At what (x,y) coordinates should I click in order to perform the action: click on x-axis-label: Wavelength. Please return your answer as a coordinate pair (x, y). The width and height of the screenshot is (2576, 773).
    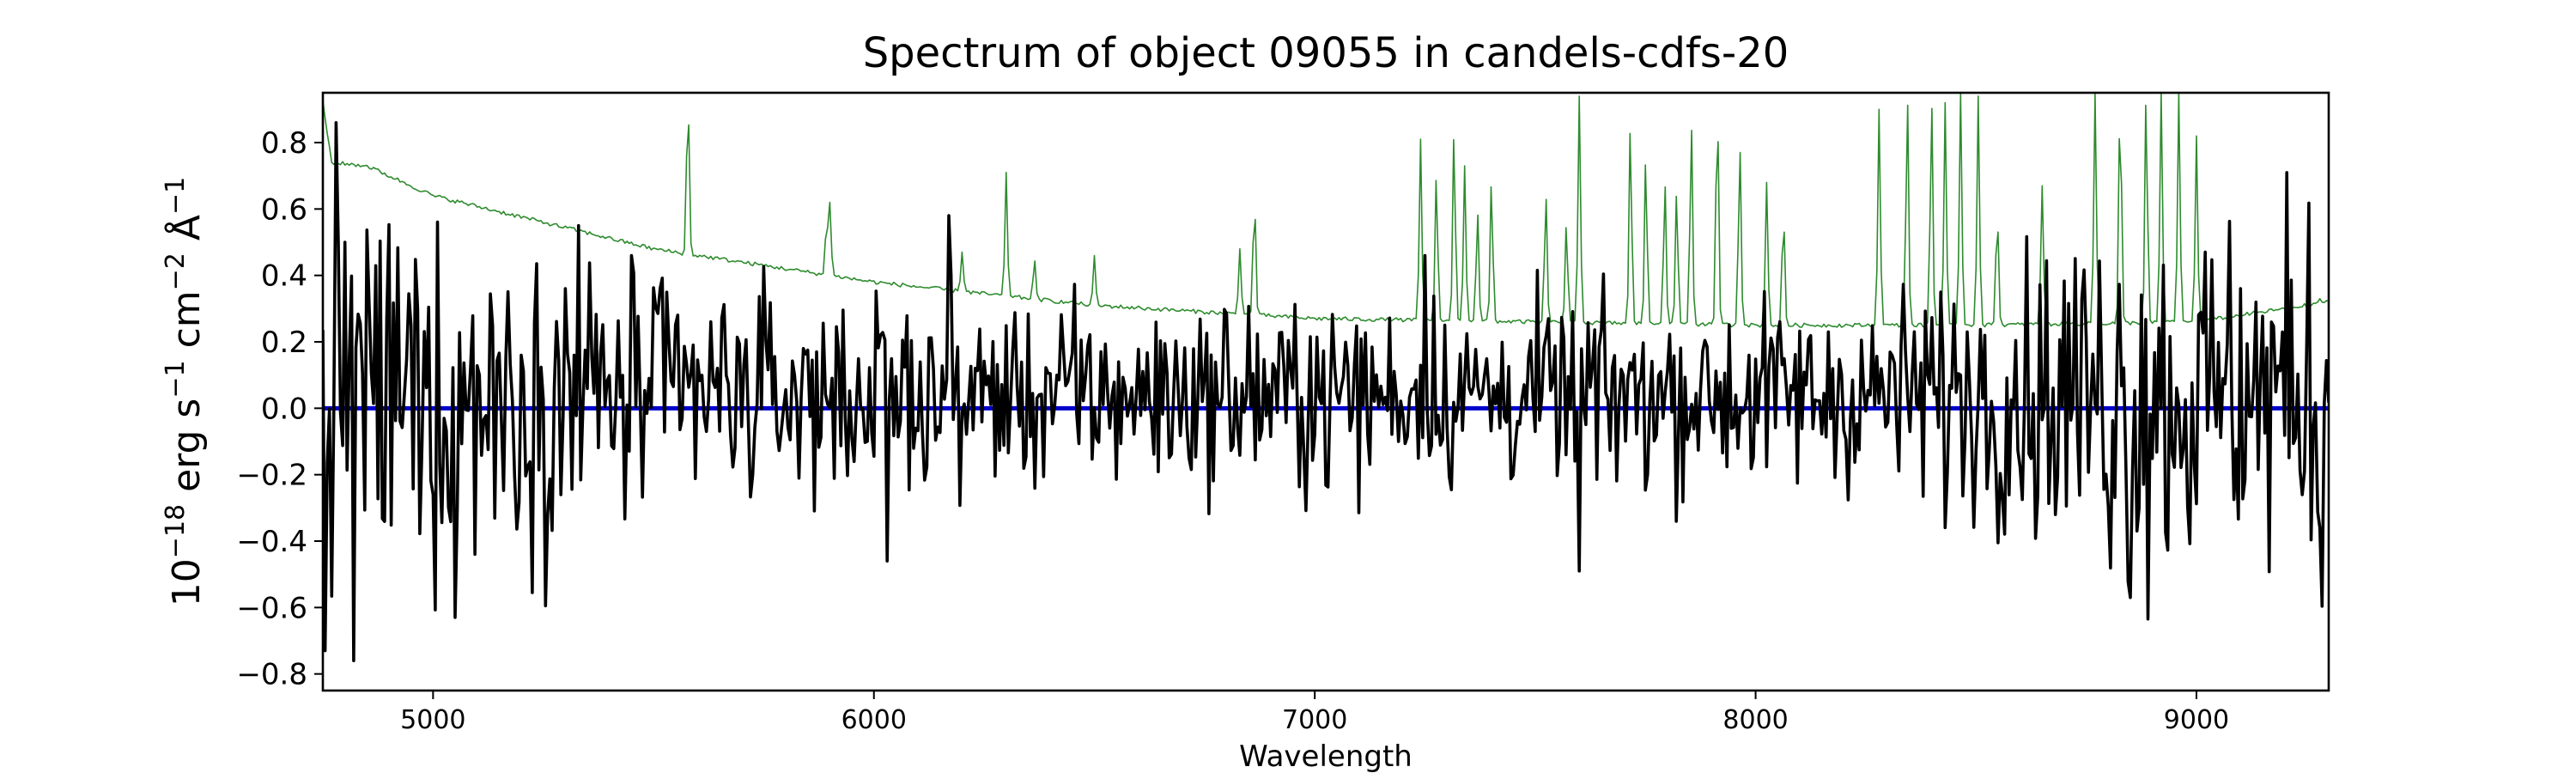
    Looking at the image, I should click on (1326, 756).